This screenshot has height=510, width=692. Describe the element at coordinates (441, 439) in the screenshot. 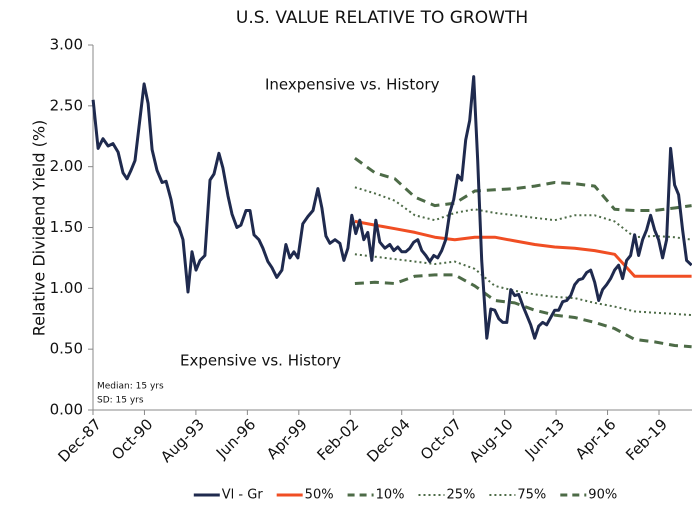

I see `x-tick-label: Oct-07` at that location.